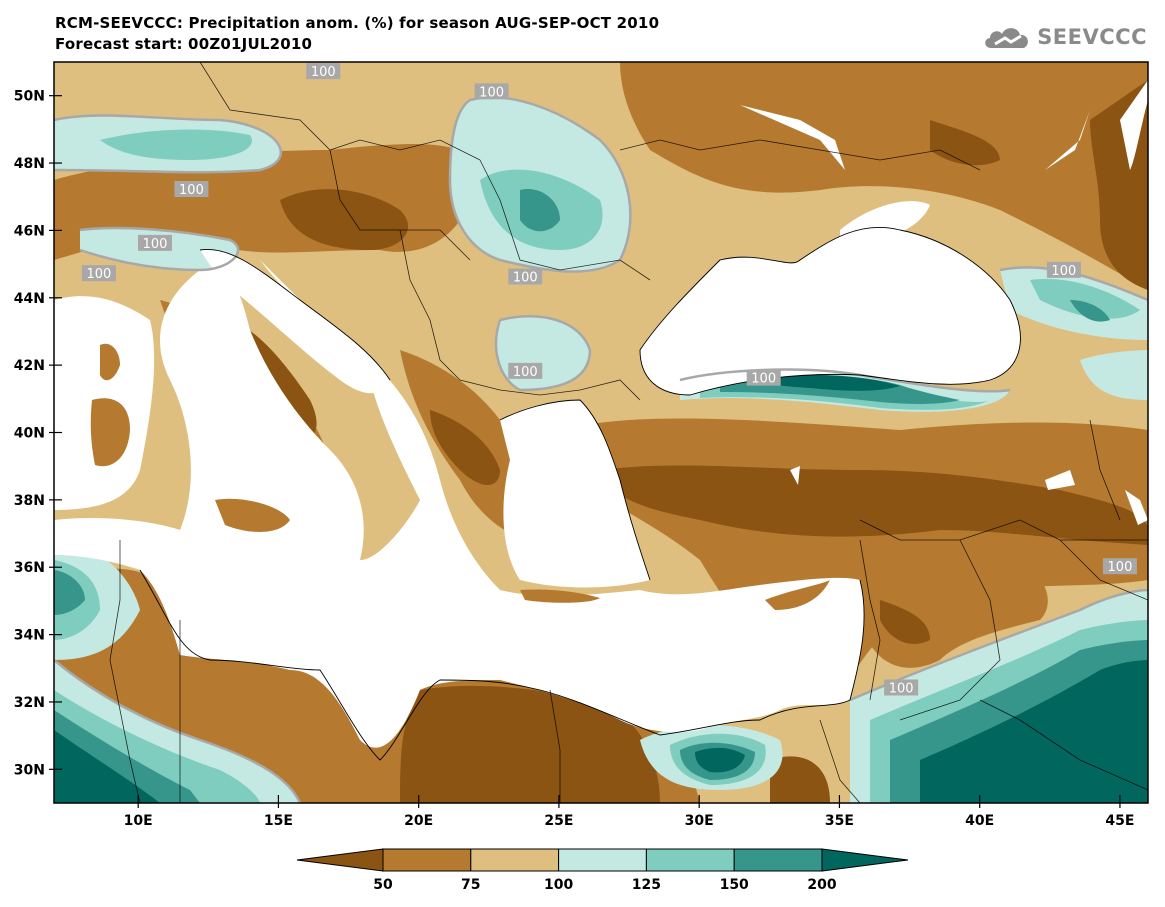 The width and height of the screenshot is (1165, 907). What do you see at coordinates (340, 860) in the screenshot?
I see `colorbar-low-triangle` at bounding box center [340, 860].